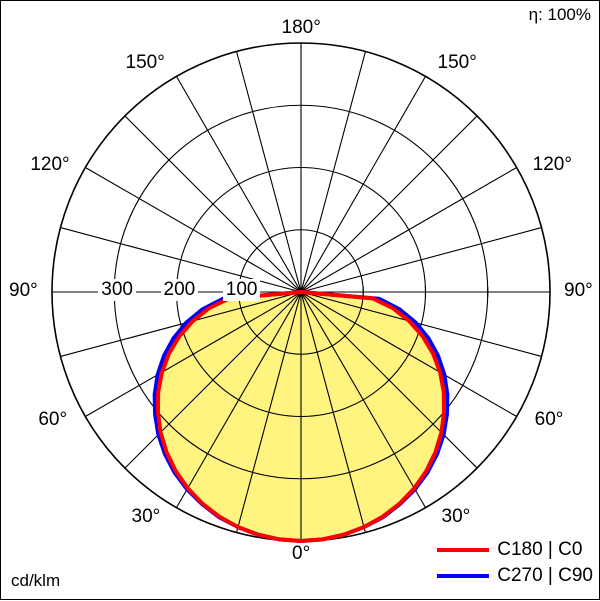 The image size is (600, 601). What do you see at coordinates (545, 575) in the screenshot?
I see `legend-label-c270-c90: C270 | C90` at bounding box center [545, 575].